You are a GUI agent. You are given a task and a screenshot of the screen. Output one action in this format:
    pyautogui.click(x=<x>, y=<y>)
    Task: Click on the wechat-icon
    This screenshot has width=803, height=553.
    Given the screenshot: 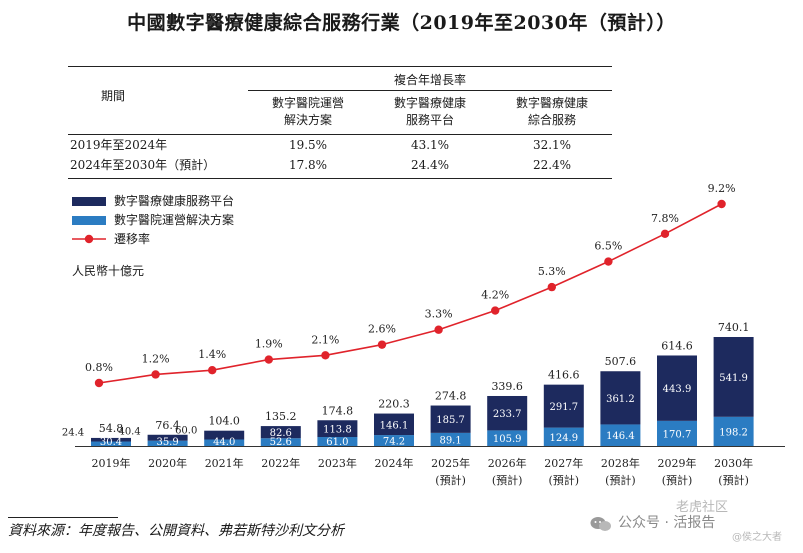 What is the action you would take?
    pyautogui.click(x=600, y=524)
    